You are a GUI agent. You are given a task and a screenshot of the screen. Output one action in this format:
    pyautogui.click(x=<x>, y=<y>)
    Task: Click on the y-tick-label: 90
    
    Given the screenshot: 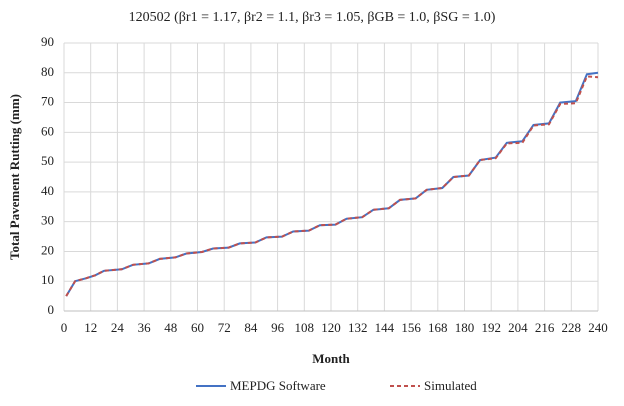 What is the action you would take?
    pyautogui.click(x=47, y=41)
    